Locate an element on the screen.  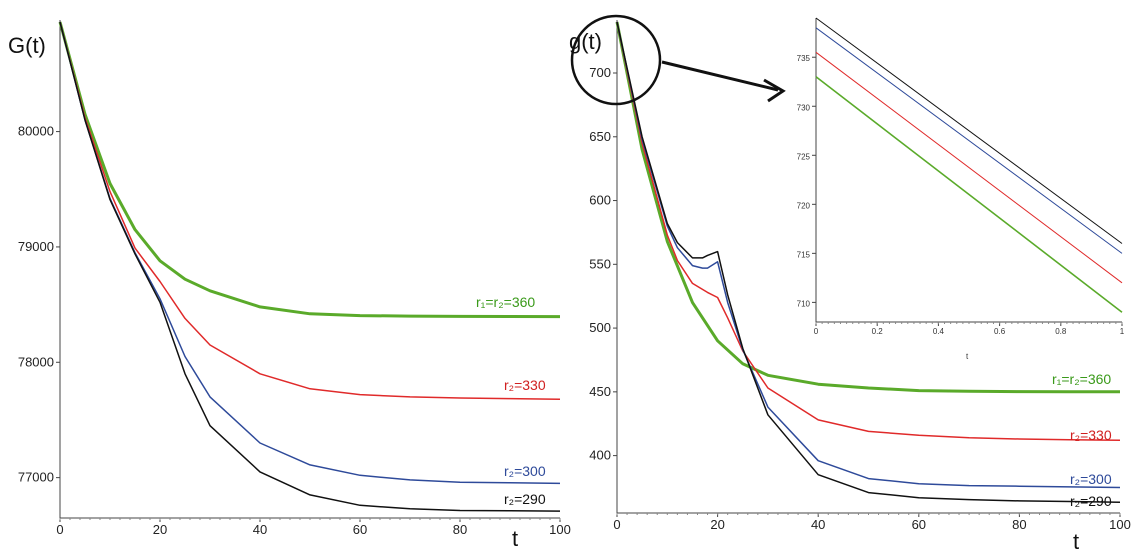
inset-xtick-label: 1 is located at coordinates (1122, 331).